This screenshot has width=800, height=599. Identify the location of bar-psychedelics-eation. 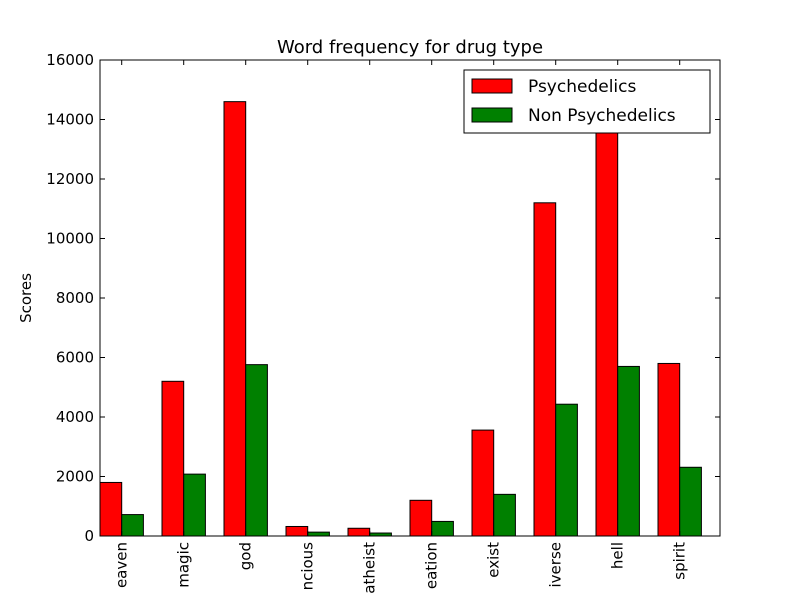
(421, 518).